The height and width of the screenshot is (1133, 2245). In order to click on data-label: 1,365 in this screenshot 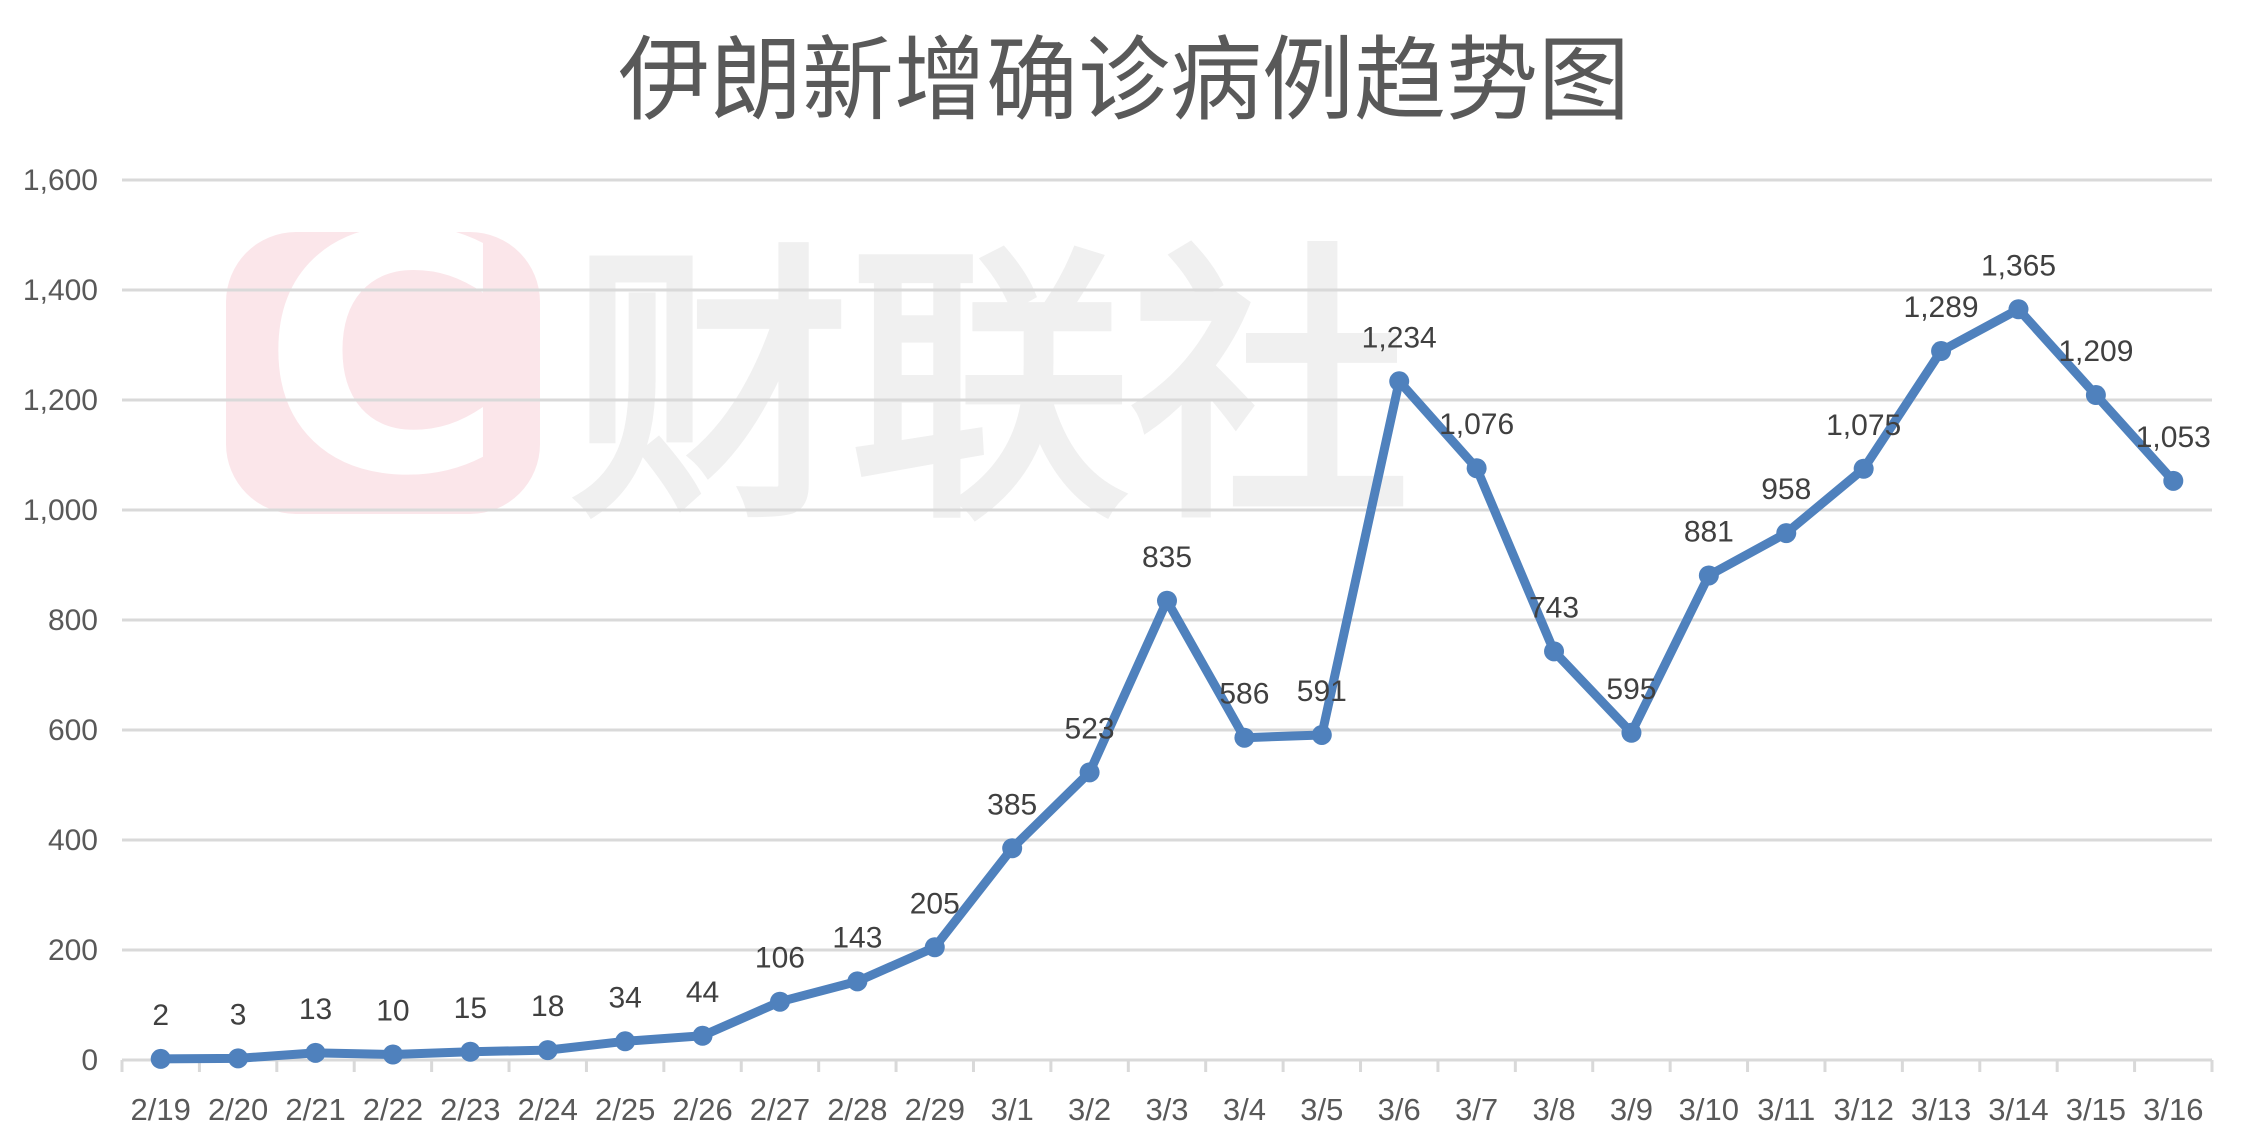, I will do `click(2018, 265)`.